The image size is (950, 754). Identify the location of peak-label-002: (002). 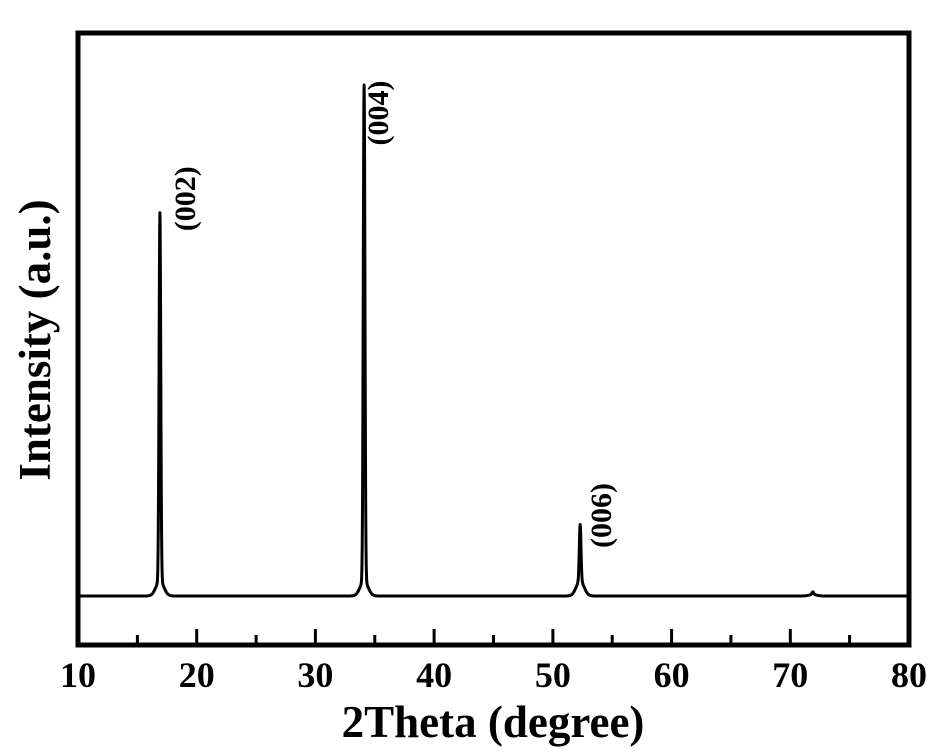
(185, 198).